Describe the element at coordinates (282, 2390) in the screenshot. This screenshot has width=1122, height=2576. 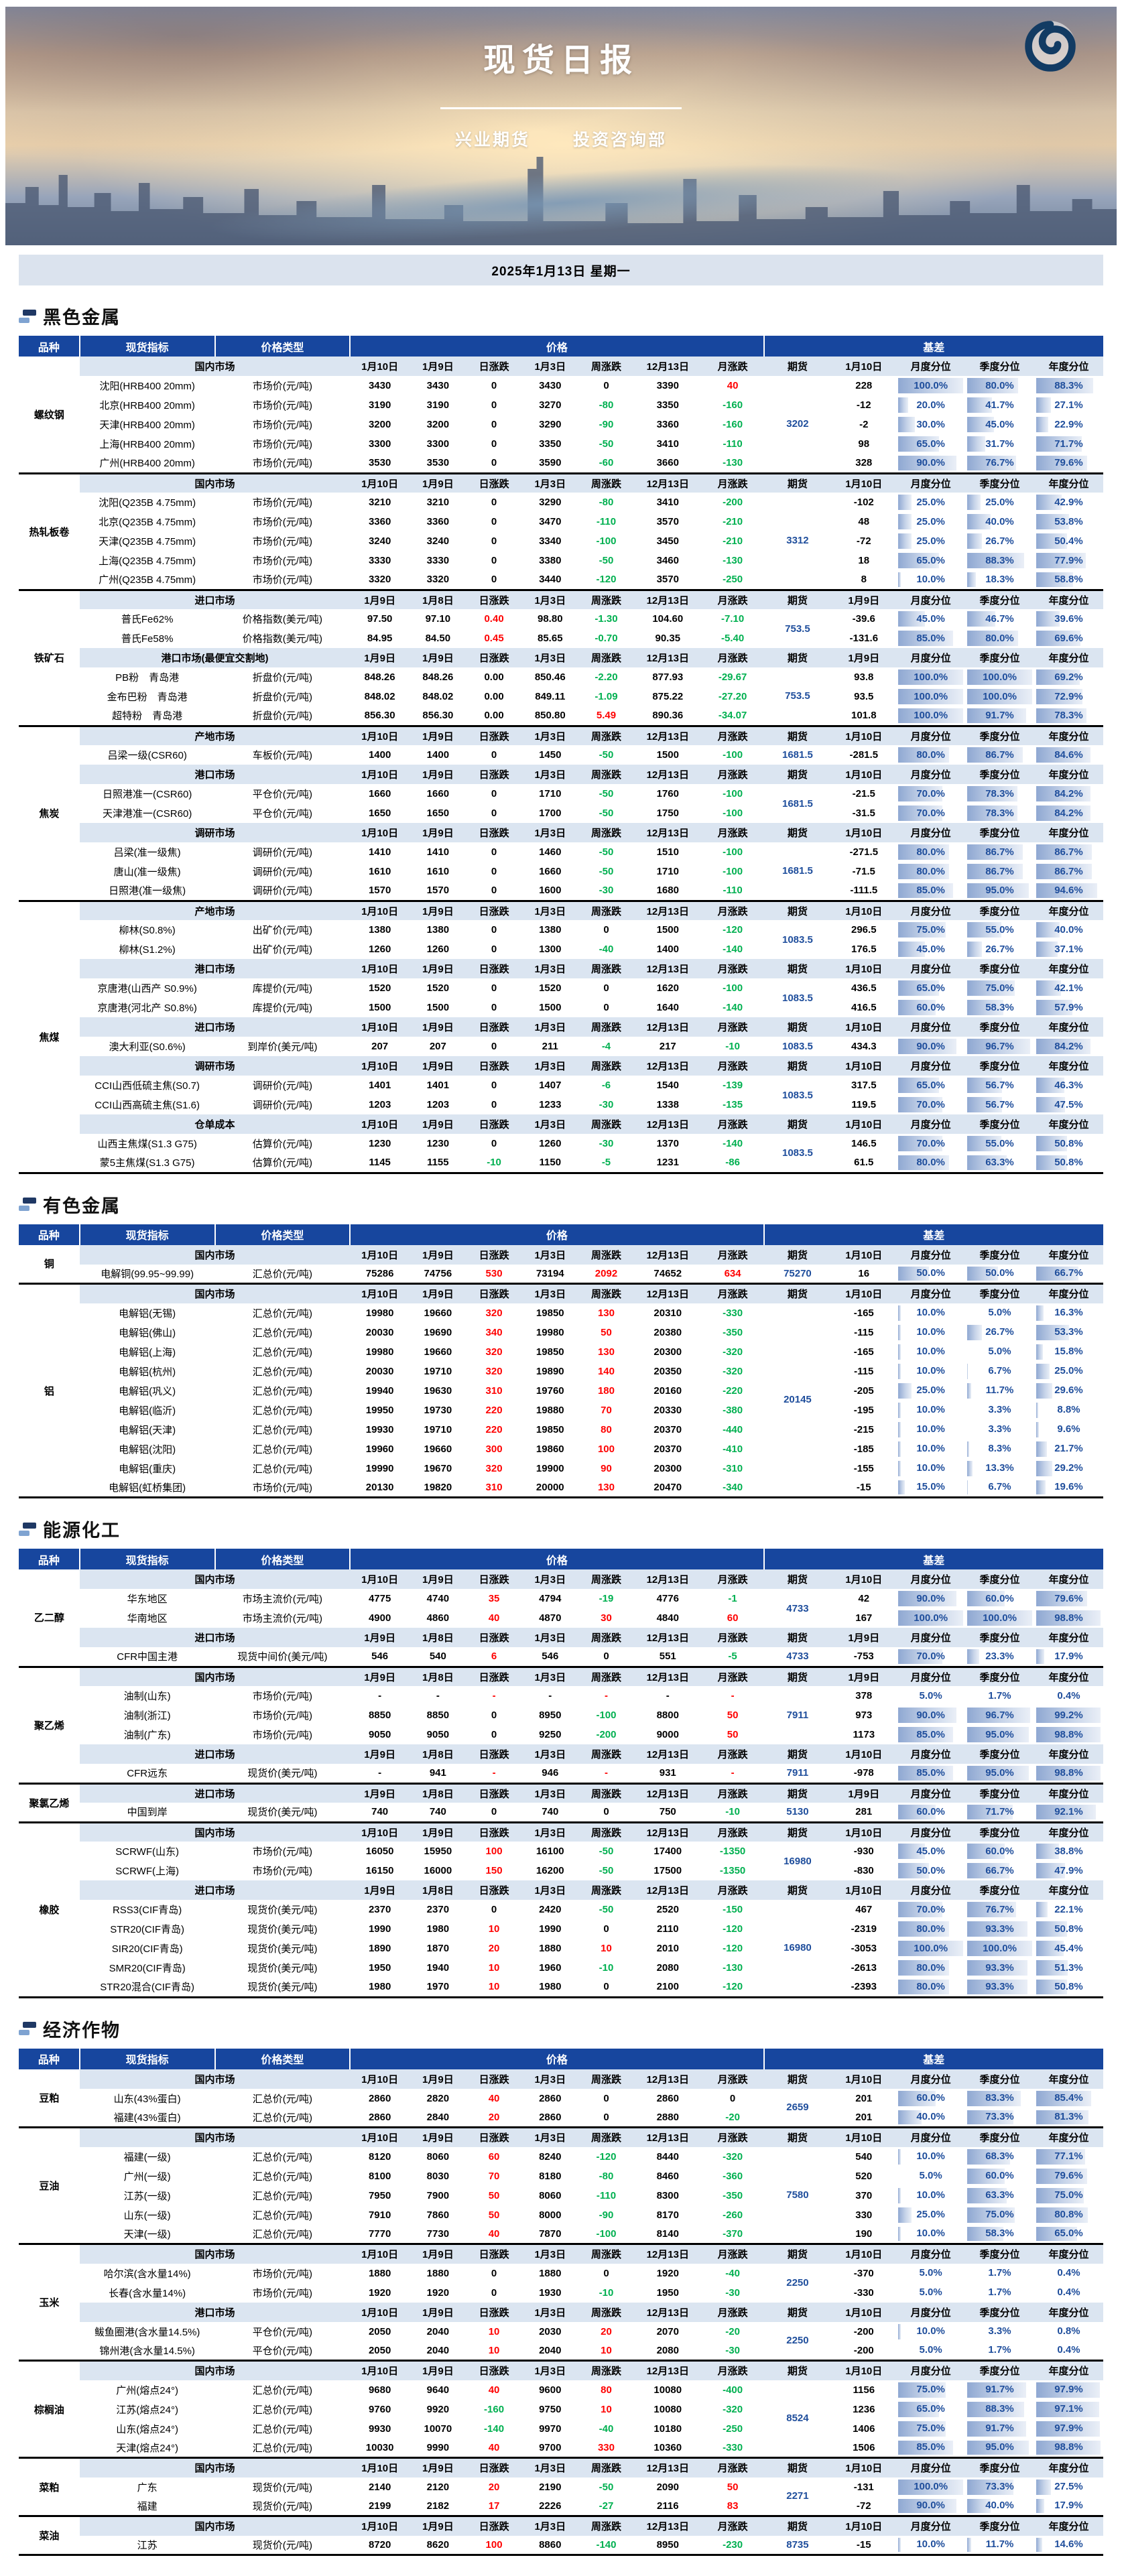
I see `price-type-cell: 汇总价(元/吨)` at that location.